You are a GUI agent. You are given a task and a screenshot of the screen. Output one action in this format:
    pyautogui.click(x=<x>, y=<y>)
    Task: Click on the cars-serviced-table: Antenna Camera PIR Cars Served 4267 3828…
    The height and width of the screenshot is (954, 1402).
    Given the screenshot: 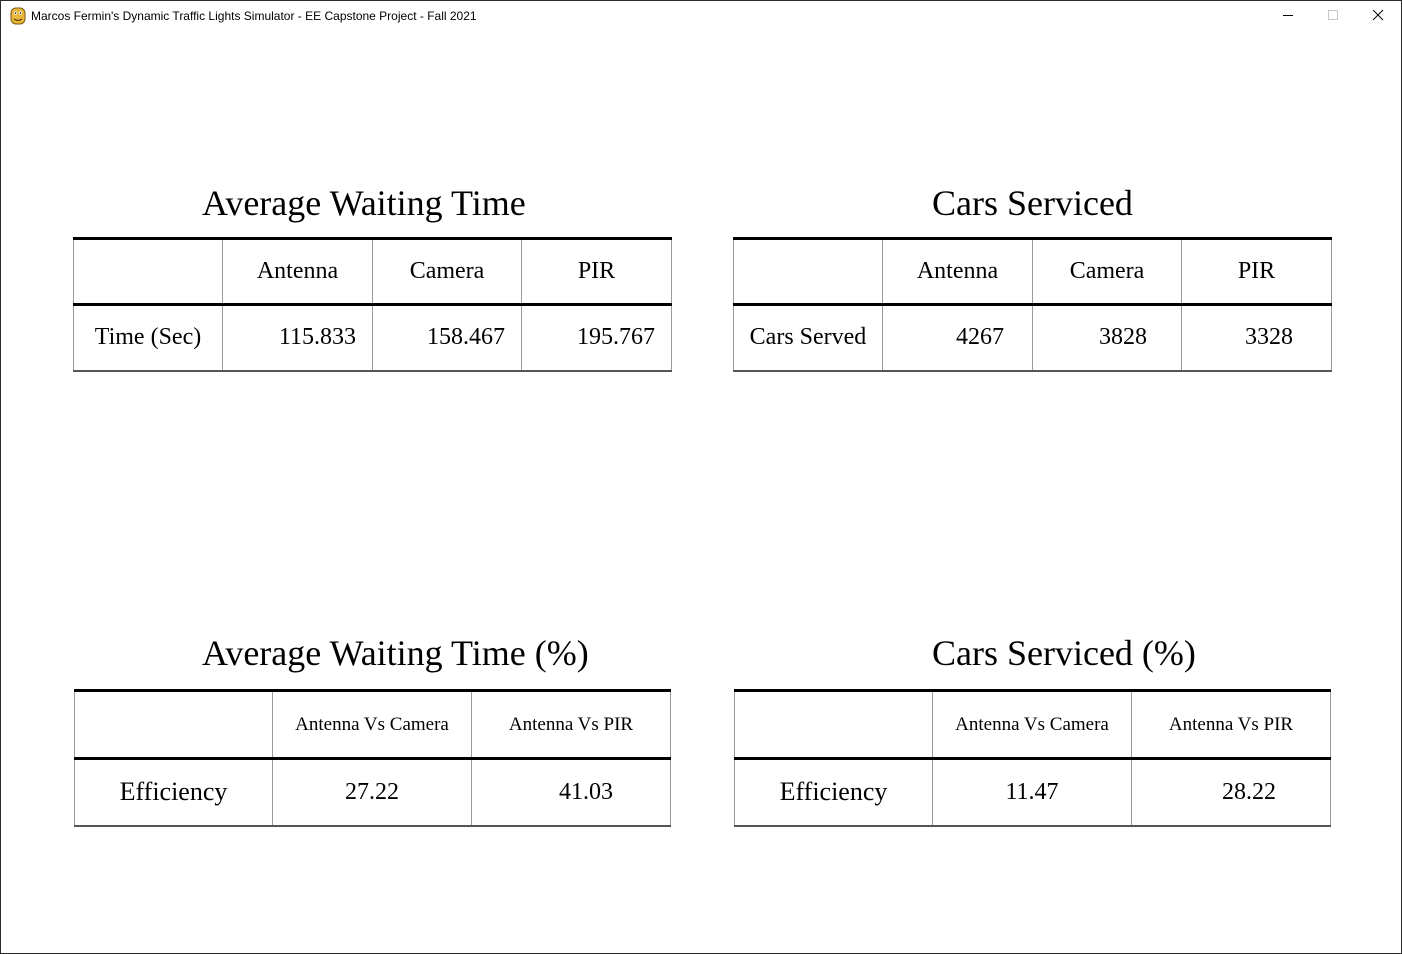 What is the action you would take?
    pyautogui.click(x=1032, y=304)
    